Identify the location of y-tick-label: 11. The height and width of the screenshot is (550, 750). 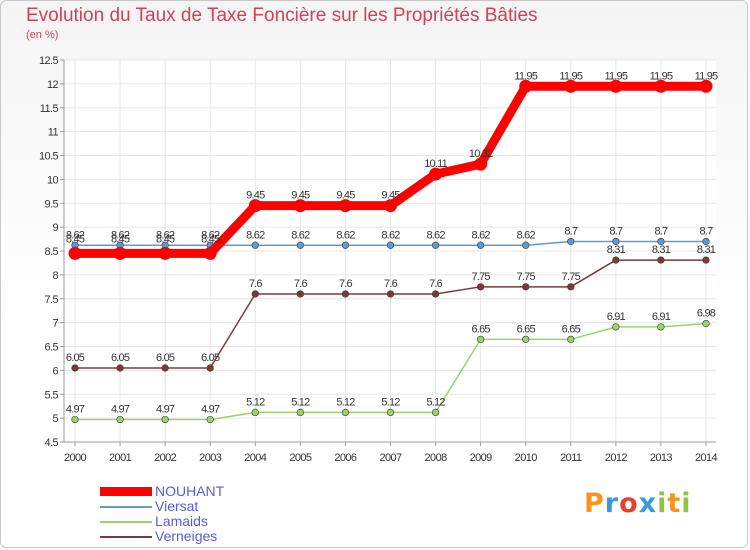
(53, 133).